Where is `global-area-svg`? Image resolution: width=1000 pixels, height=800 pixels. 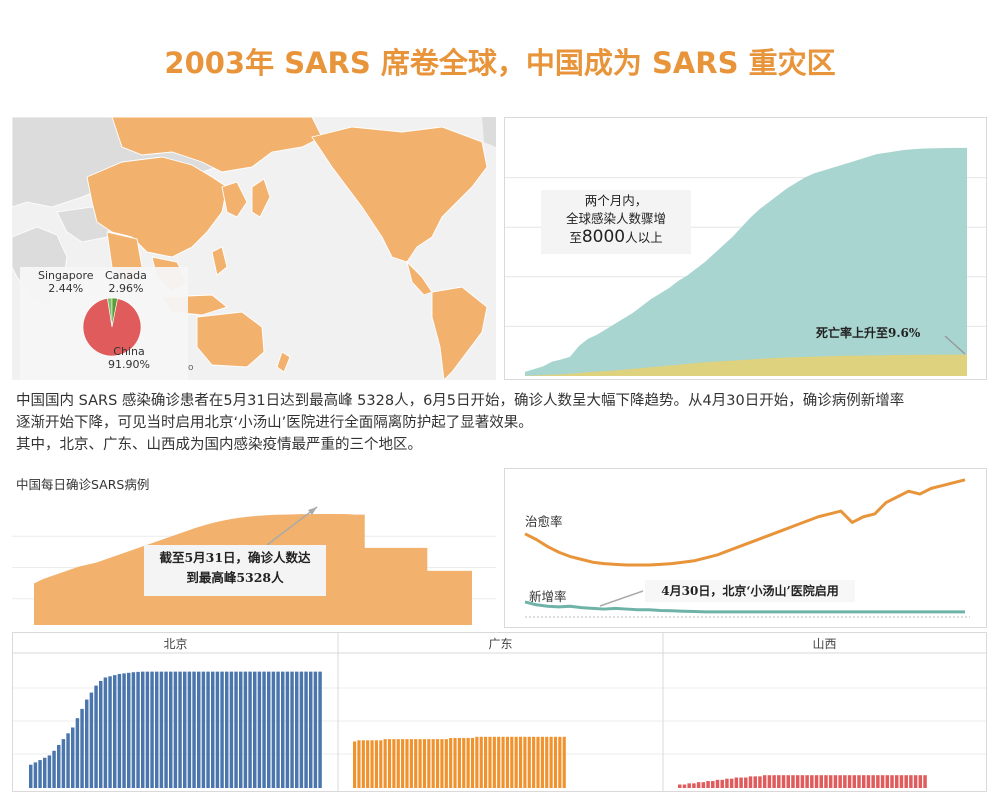
global-area-svg is located at coordinates (745, 261).